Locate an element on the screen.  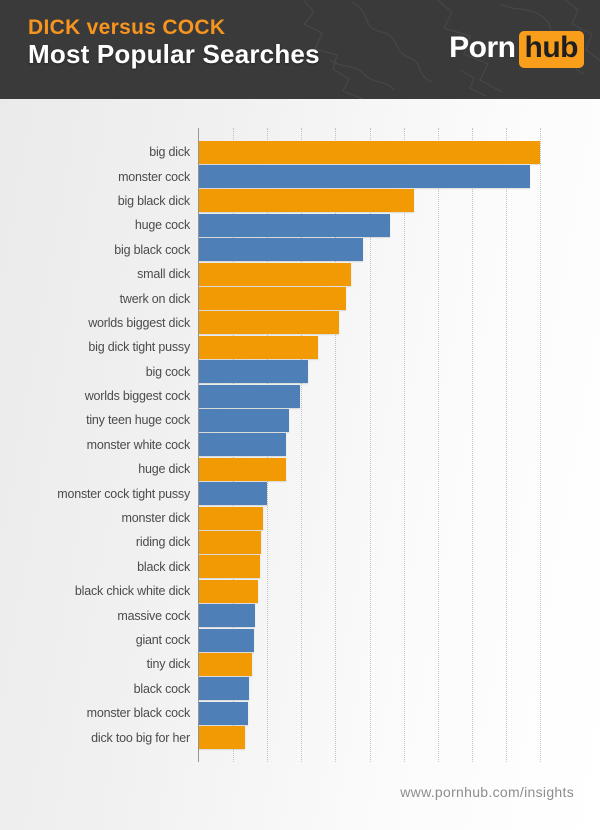
chart-row: tiny dick is located at coordinates (300, 664).